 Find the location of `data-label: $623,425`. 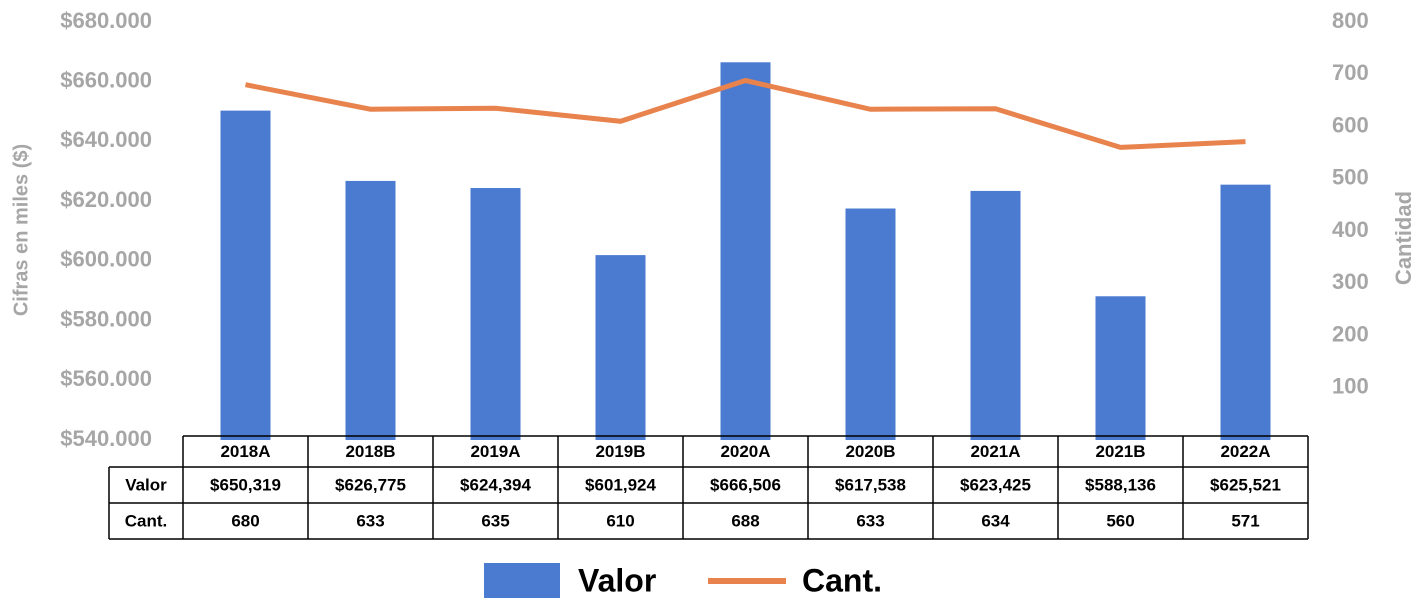

data-label: $623,425 is located at coordinates (995, 484).